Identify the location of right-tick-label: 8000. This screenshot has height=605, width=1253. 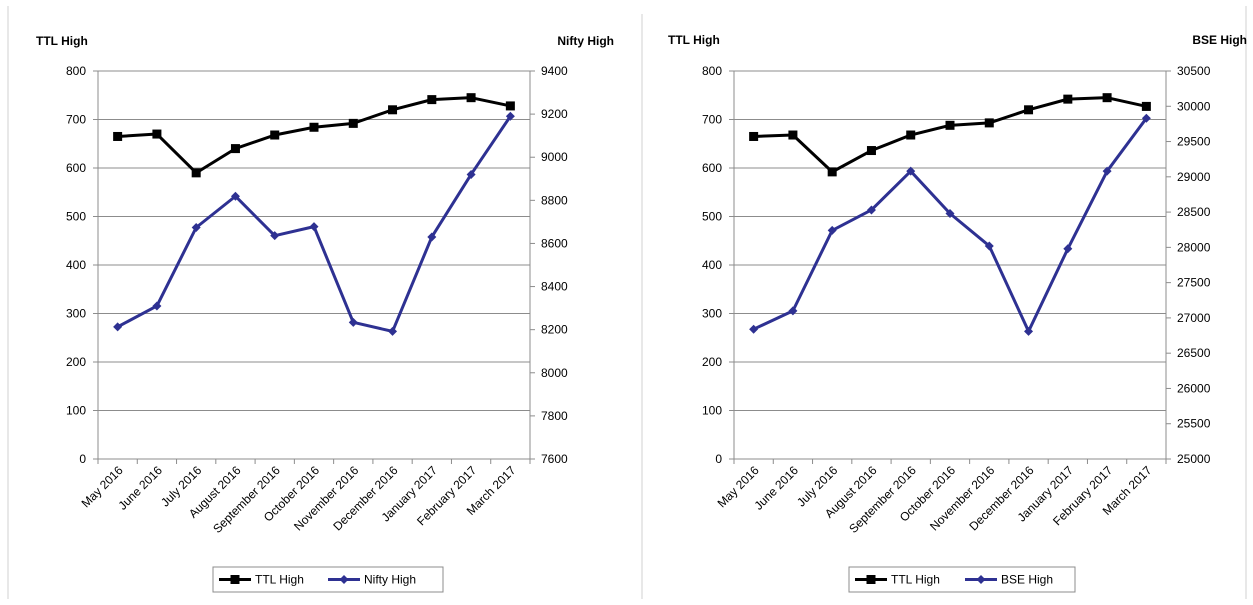
(554, 373).